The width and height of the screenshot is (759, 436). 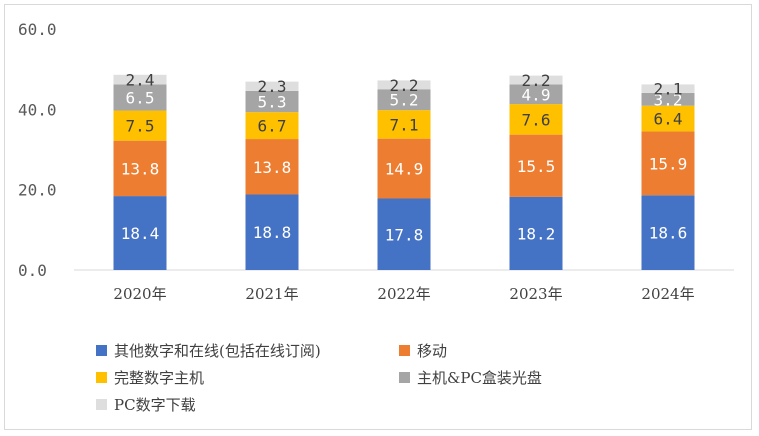 I want to click on data-label: 18.6, so click(x=668, y=233).